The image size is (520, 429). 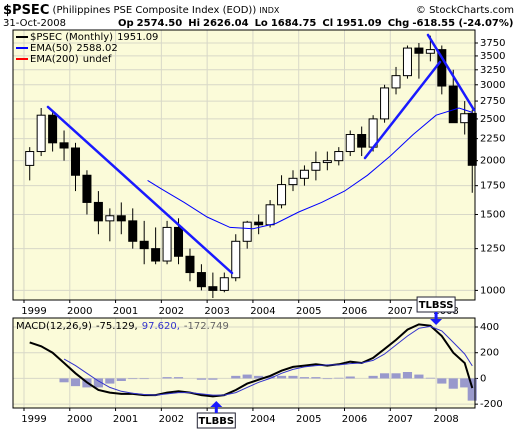 I want to click on x-tick-label: 2003, so click(x=216, y=311).